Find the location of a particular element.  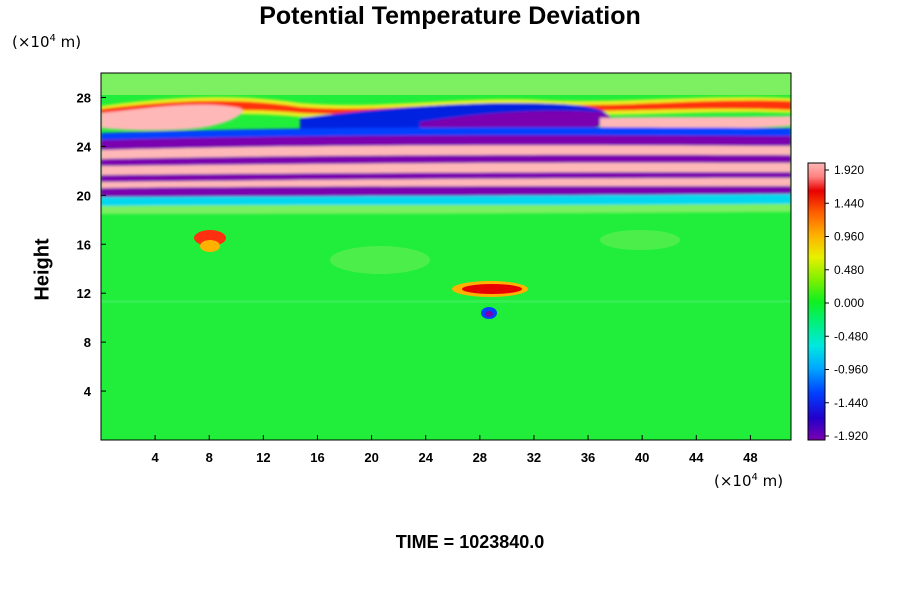

x-axis-unit: (×104 m) is located at coordinates (749, 481).